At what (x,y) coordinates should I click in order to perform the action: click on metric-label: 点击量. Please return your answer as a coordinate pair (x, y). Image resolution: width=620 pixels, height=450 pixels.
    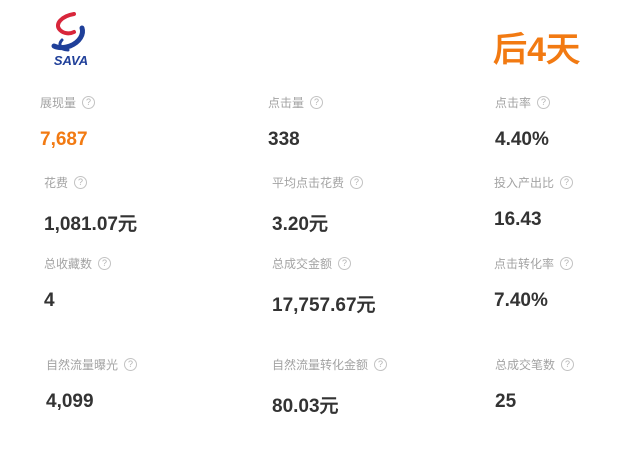
    Looking at the image, I should click on (286, 103).